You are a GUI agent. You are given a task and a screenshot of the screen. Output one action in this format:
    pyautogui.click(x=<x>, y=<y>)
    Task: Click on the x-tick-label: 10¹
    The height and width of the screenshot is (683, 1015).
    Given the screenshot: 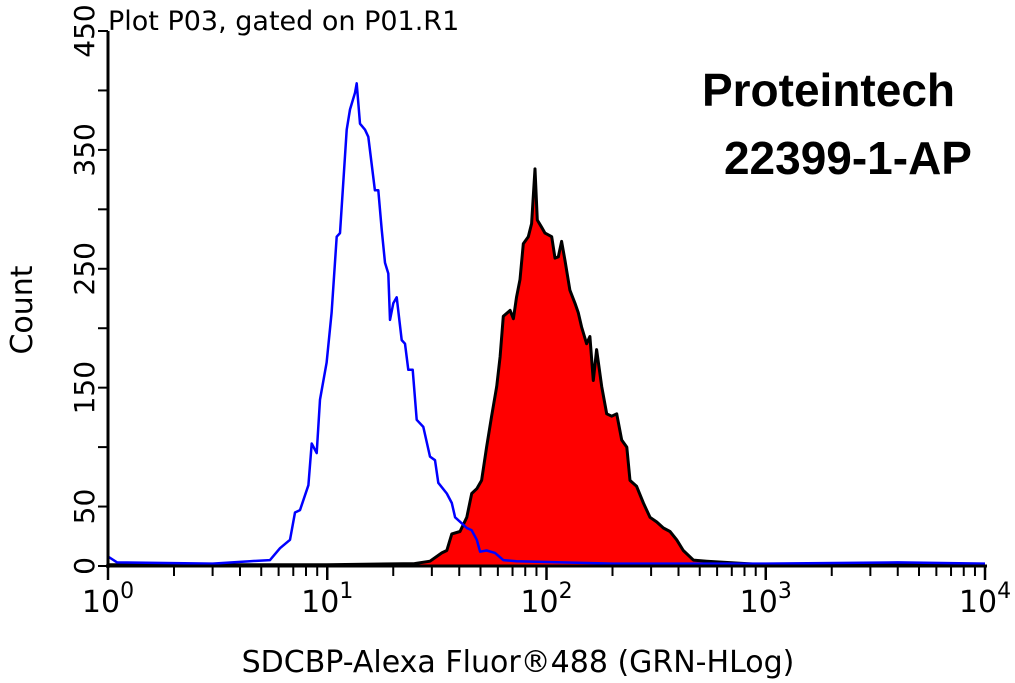 What is the action you would take?
    pyautogui.click(x=327, y=599)
    